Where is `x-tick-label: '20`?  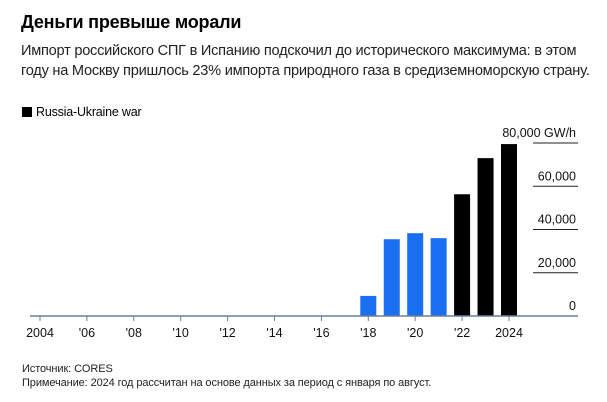 x-tick-label: '20 is located at coordinates (415, 333).